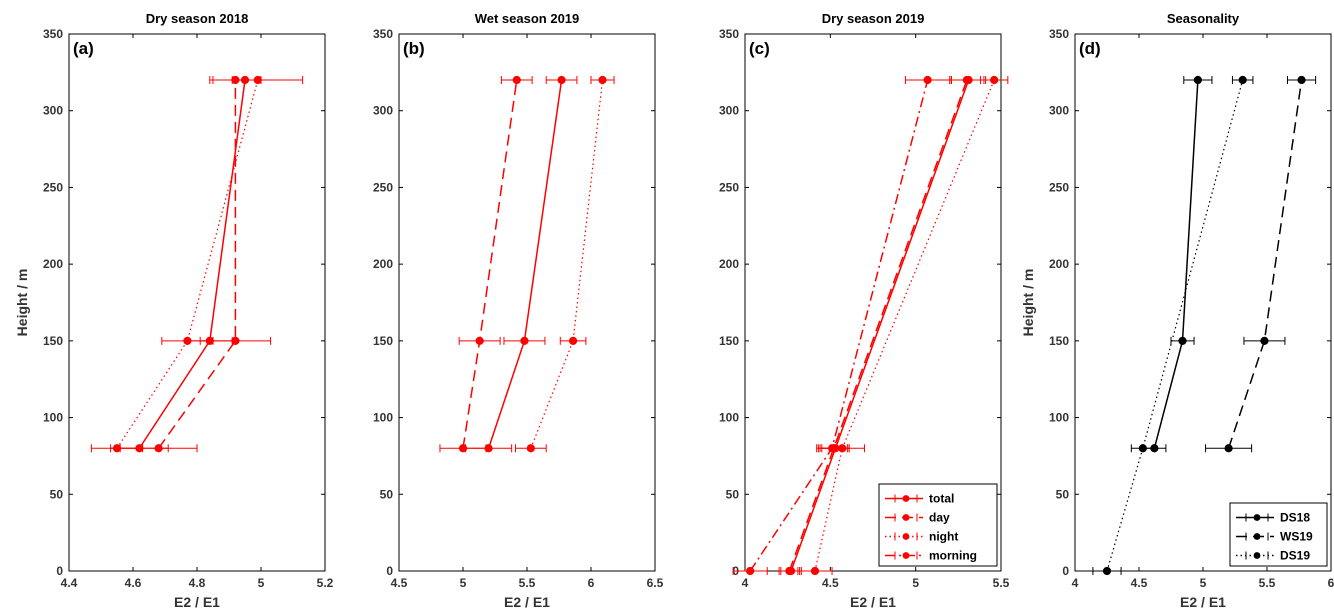 The width and height of the screenshot is (1334, 615). What do you see at coordinates (133, 583) in the screenshot?
I see `x-tick-label: 4.6` at bounding box center [133, 583].